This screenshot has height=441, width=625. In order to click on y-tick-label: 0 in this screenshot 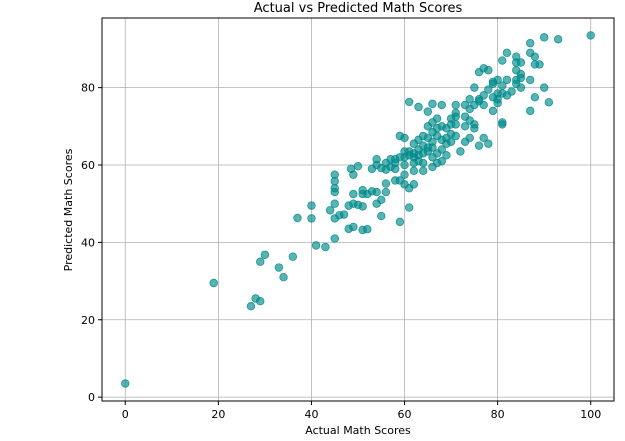, I will do `click(91, 397)`.